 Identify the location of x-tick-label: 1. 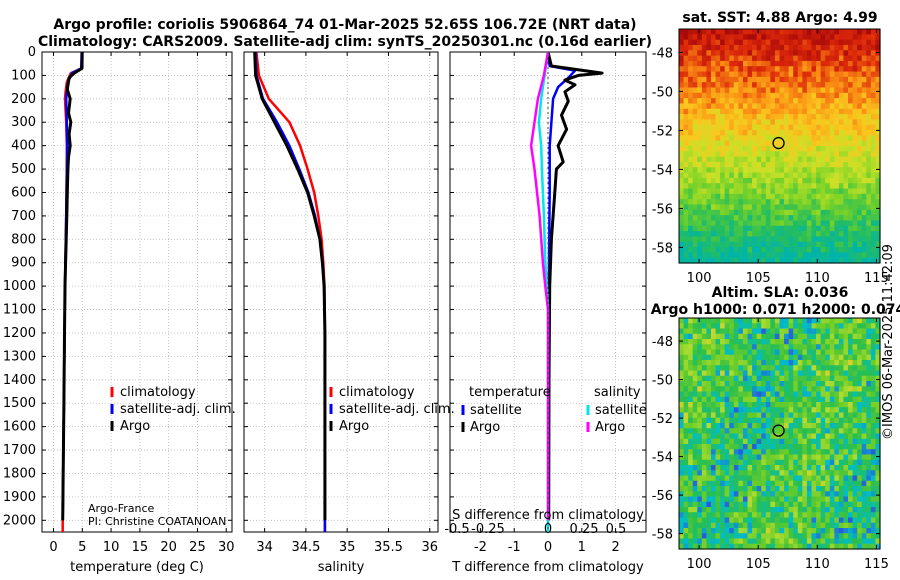
(582, 547).